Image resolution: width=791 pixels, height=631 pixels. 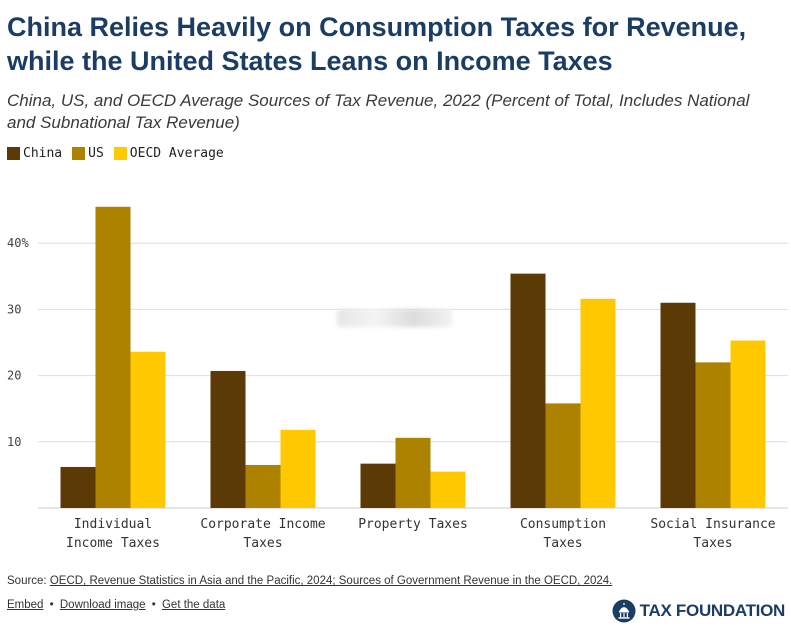 What do you see at coordinates (28, 581) in the screenshot?
I see `source-prefix: Source:` at bounding box center [28, 581].